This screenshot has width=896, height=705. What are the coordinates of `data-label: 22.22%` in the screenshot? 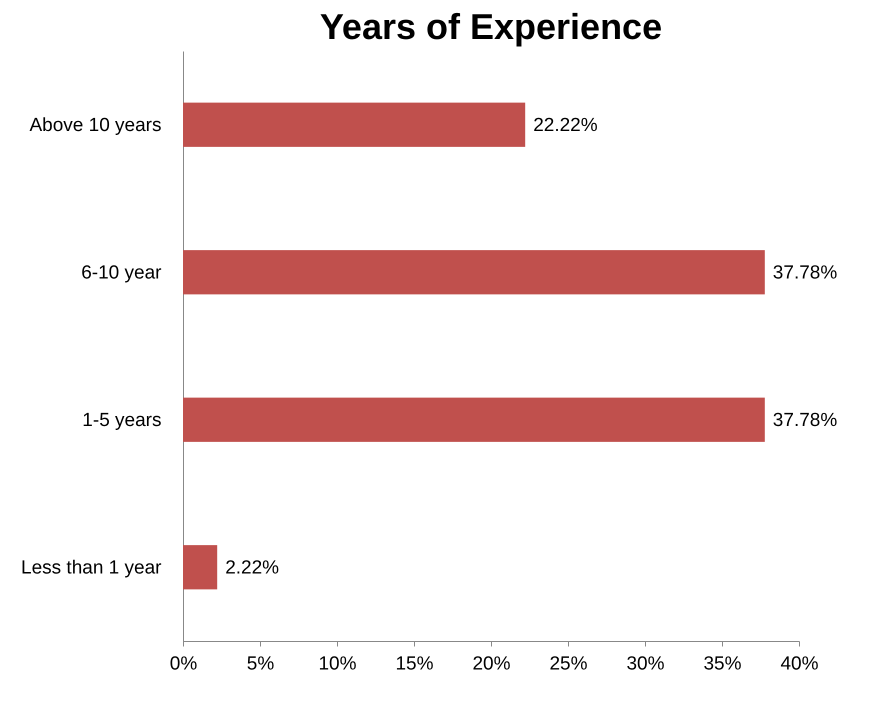 It's located at (565, 125).